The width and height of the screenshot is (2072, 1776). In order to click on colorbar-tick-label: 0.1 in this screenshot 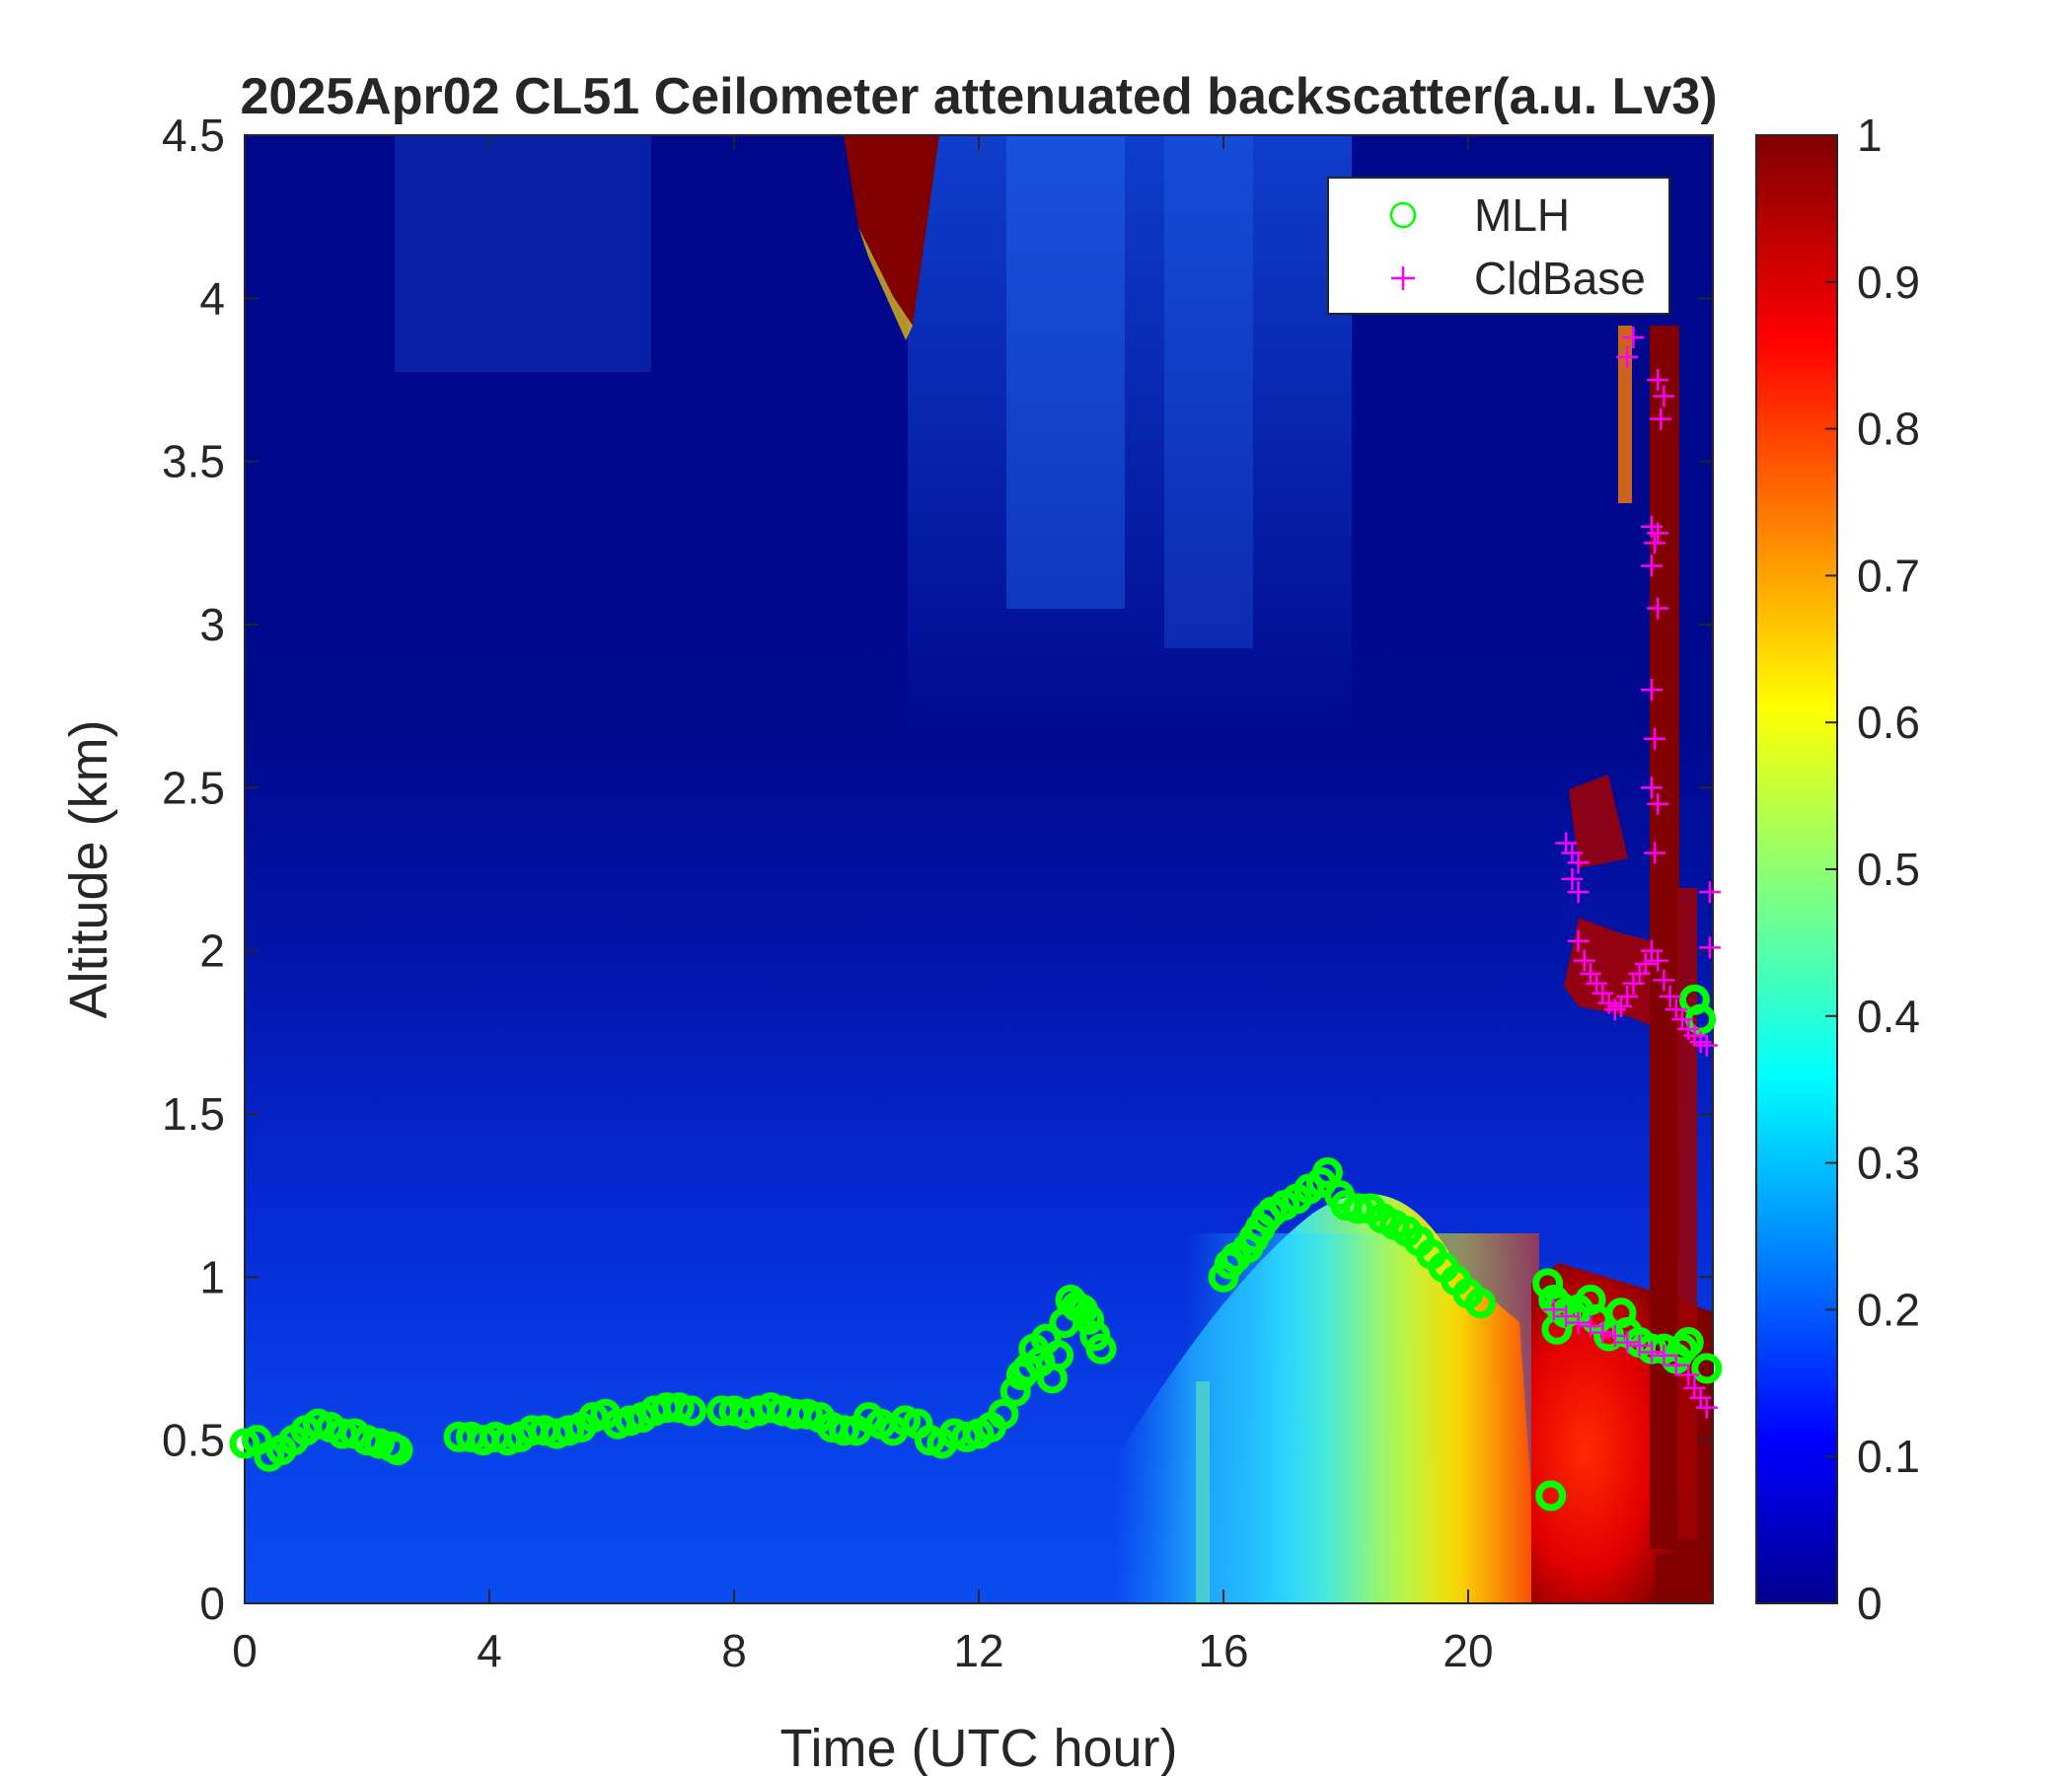, I will do `click(1889, 1456)`.